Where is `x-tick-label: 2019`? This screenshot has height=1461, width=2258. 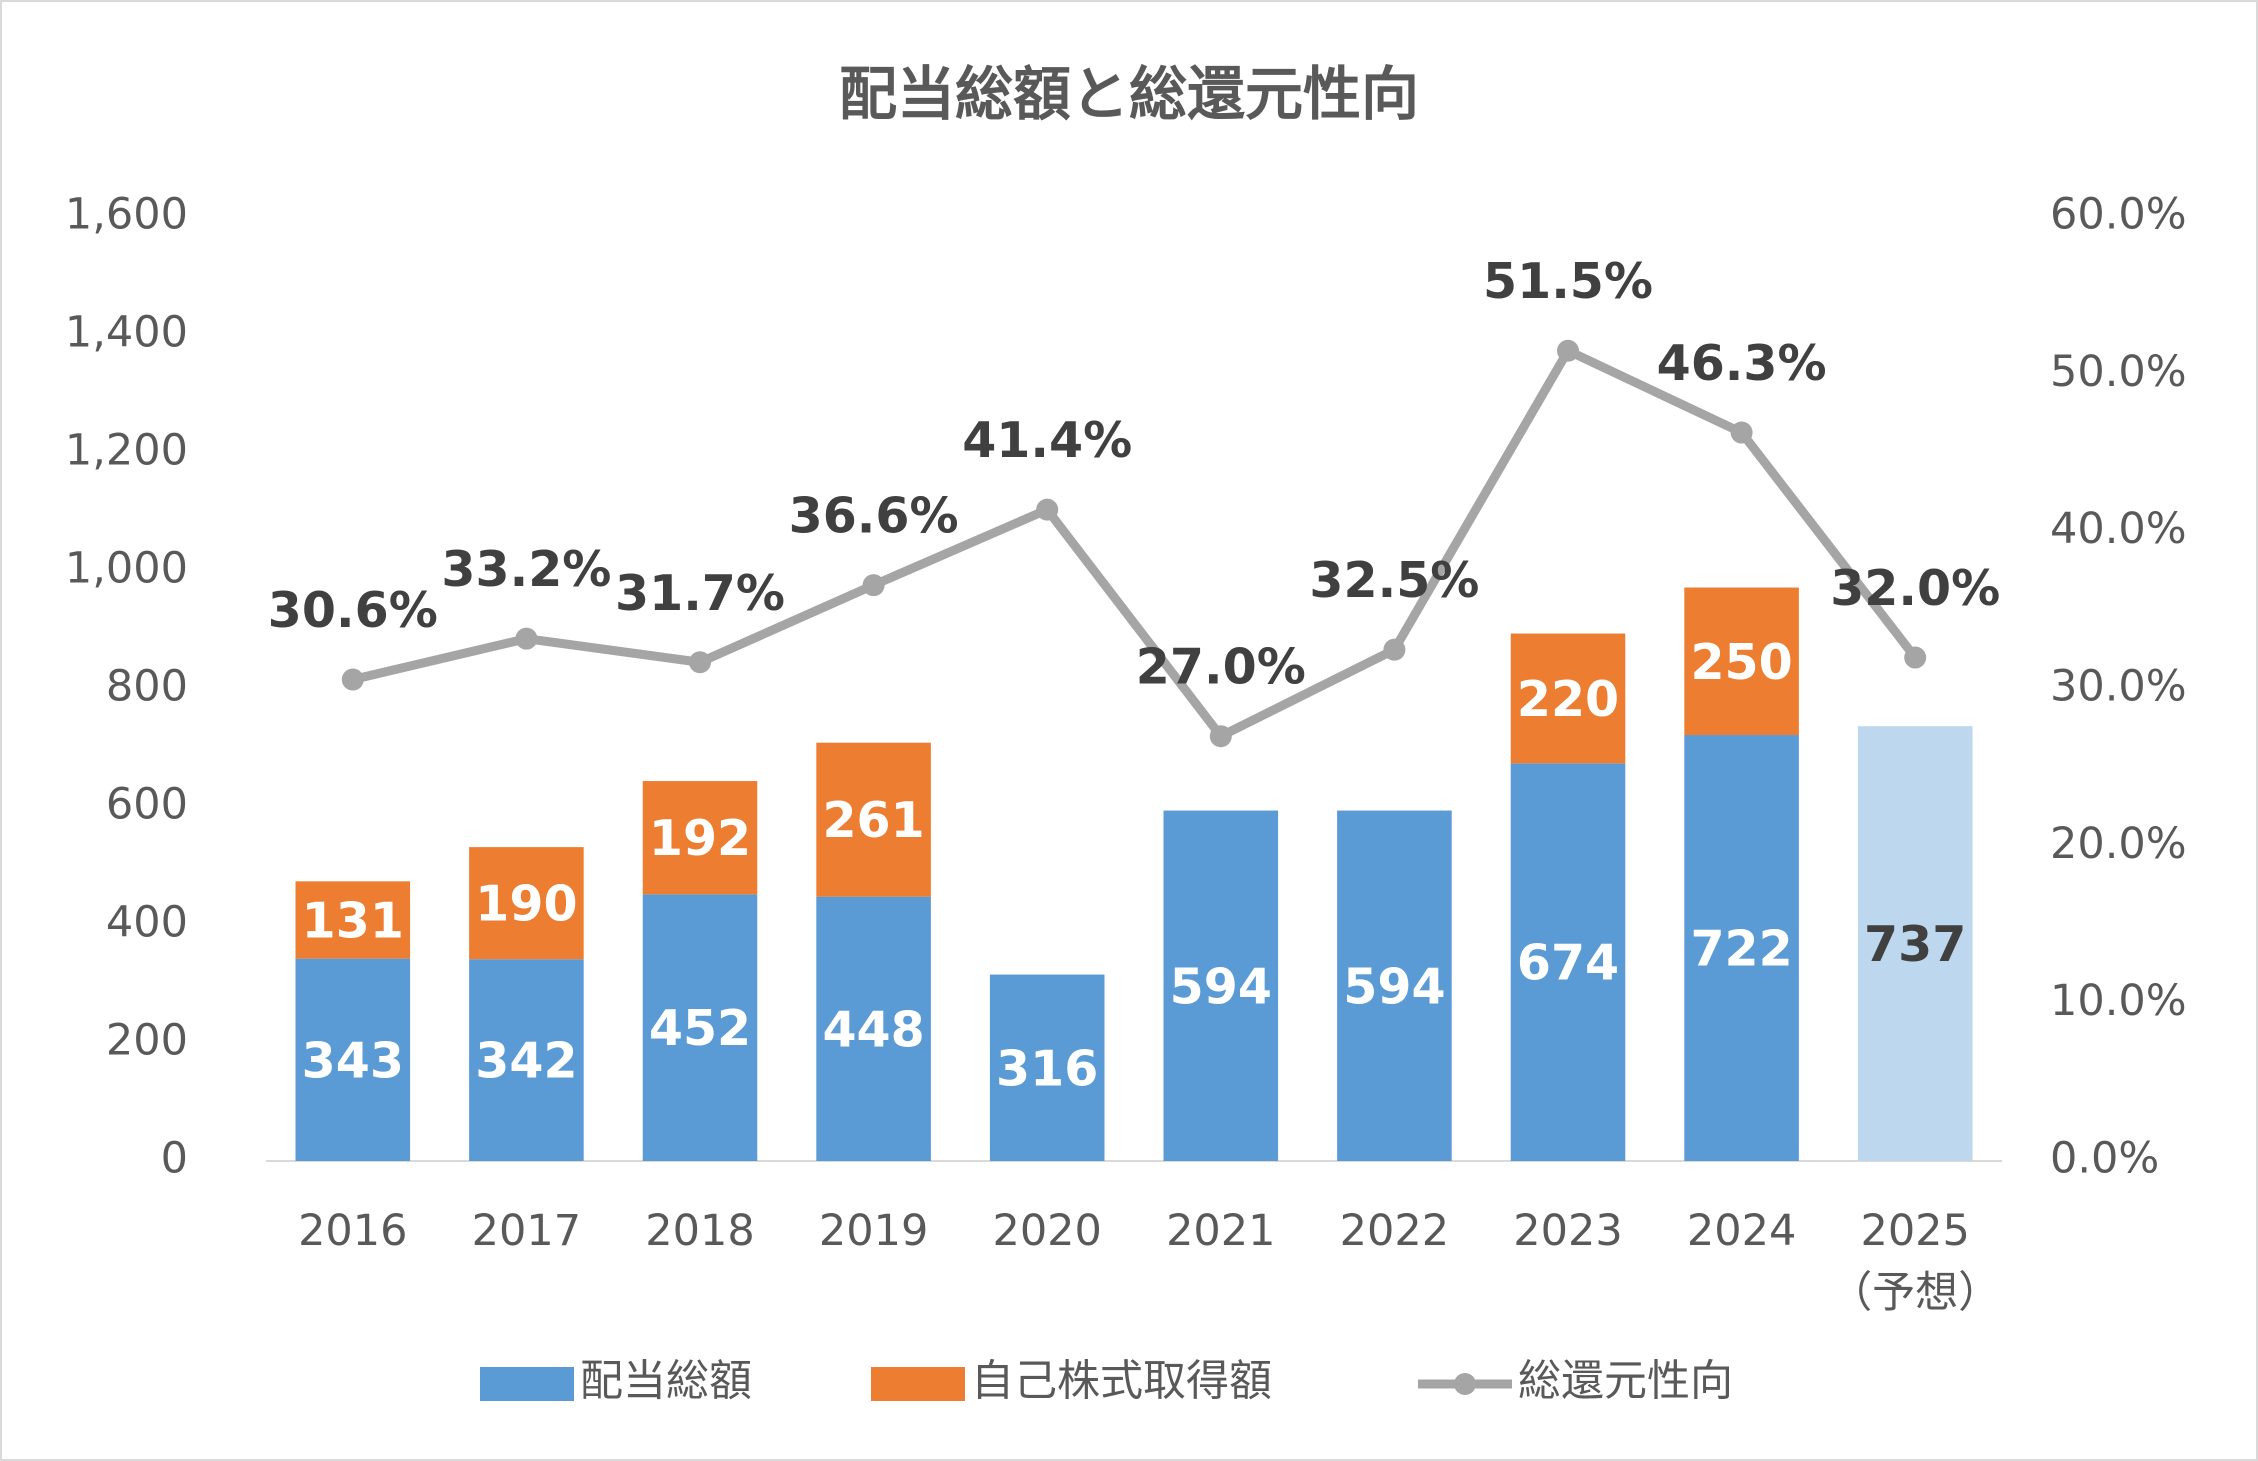 x-tick-label: 2019 is located at coordinates (873, 1231).